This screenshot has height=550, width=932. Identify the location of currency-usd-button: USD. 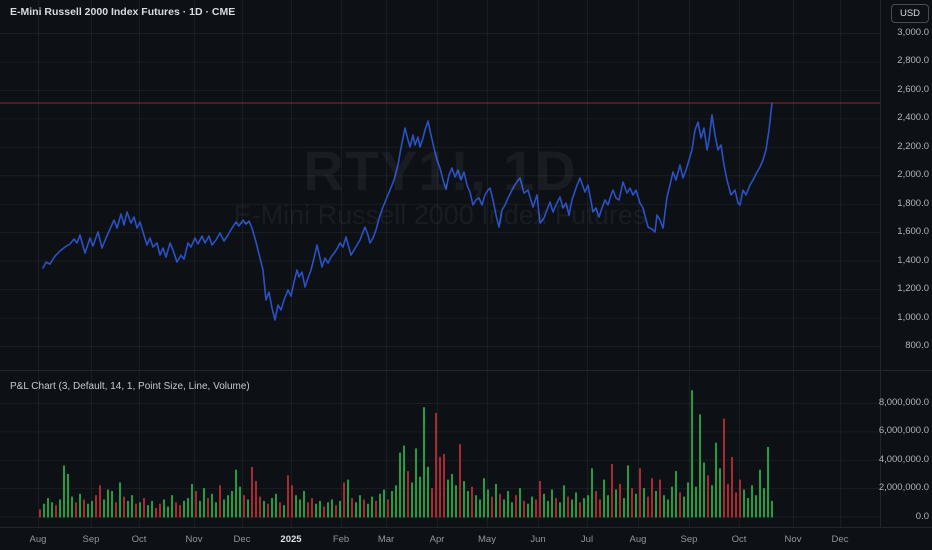
(910, 13).